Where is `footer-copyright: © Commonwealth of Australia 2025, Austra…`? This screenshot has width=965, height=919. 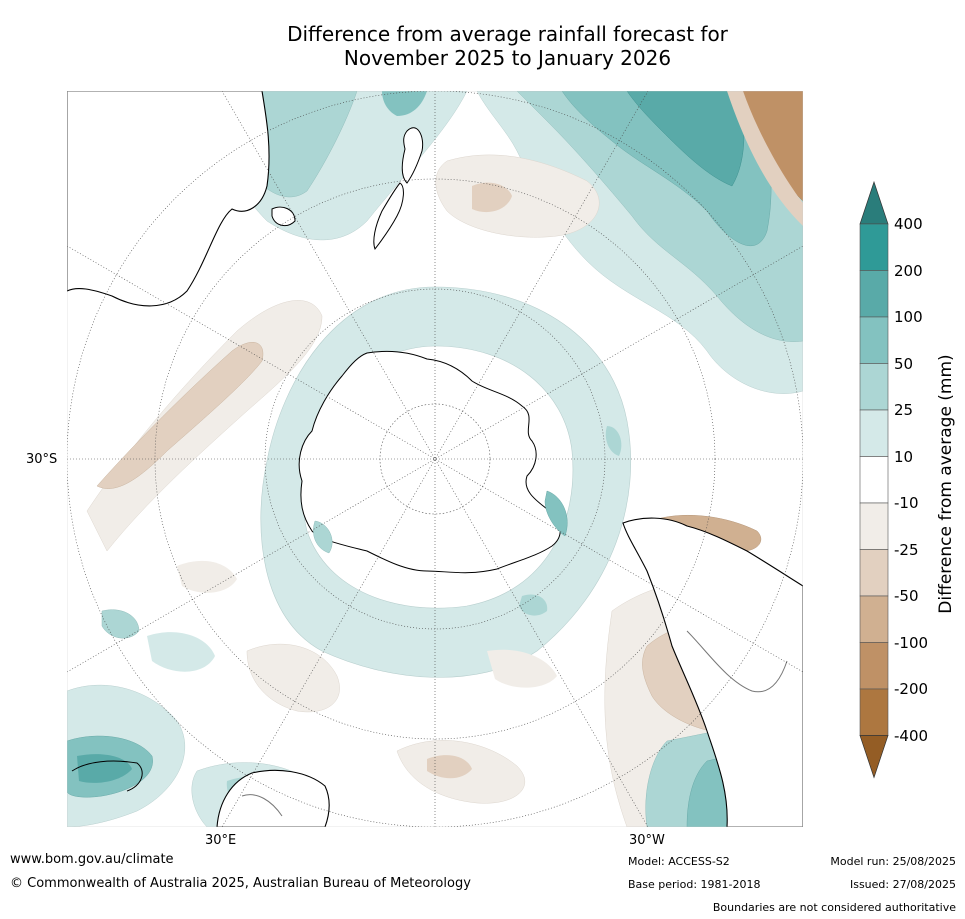 footer-copyright: © Commonwealth of Australia 2025, Austra… is located at coordinates (240, 883).